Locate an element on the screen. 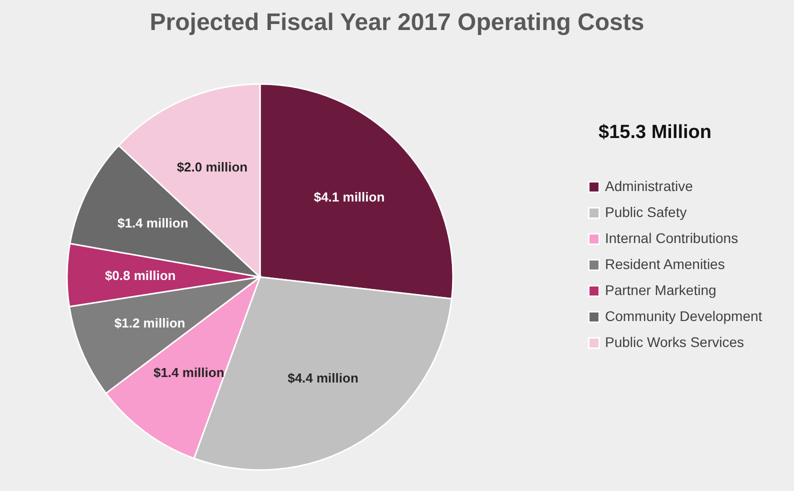  text: $15.3 Million is located at coordinates (655, 132).